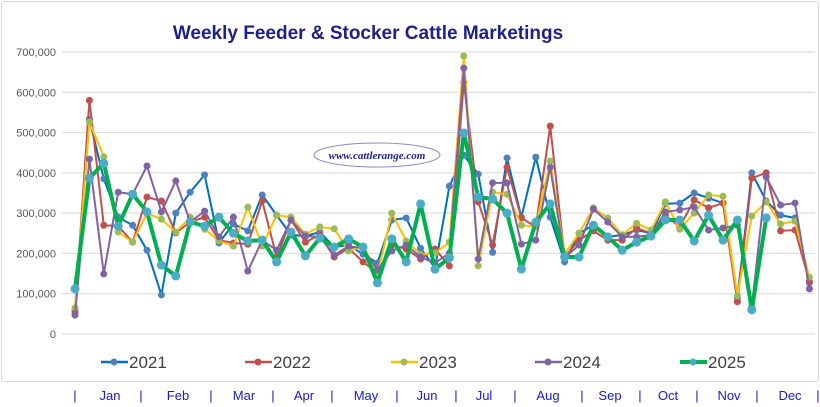  I want to click on legend-label: 2022, so click(292, 362).